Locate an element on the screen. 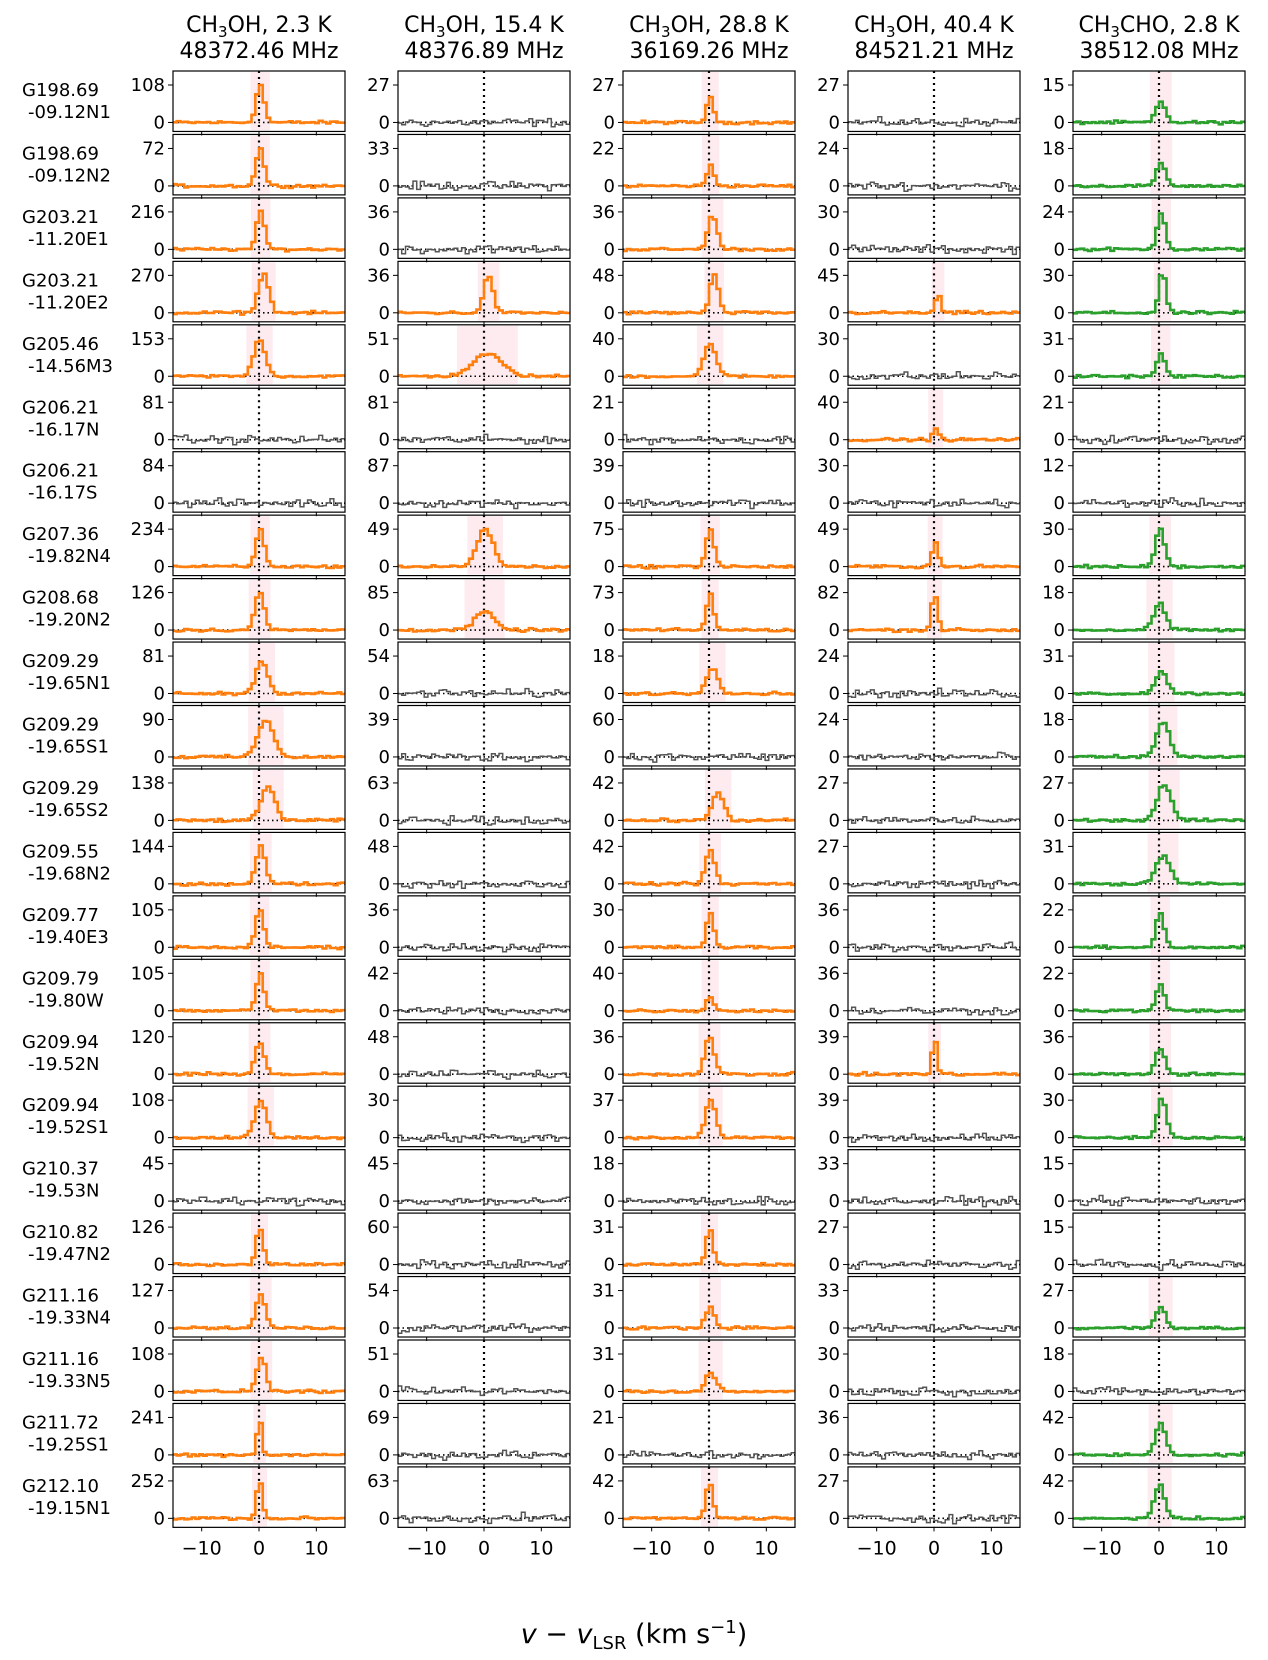 Image resolution: width=1268 pixels, height=1660 pixels. y-tick-label: 40 is located at coordinates (828, 402).